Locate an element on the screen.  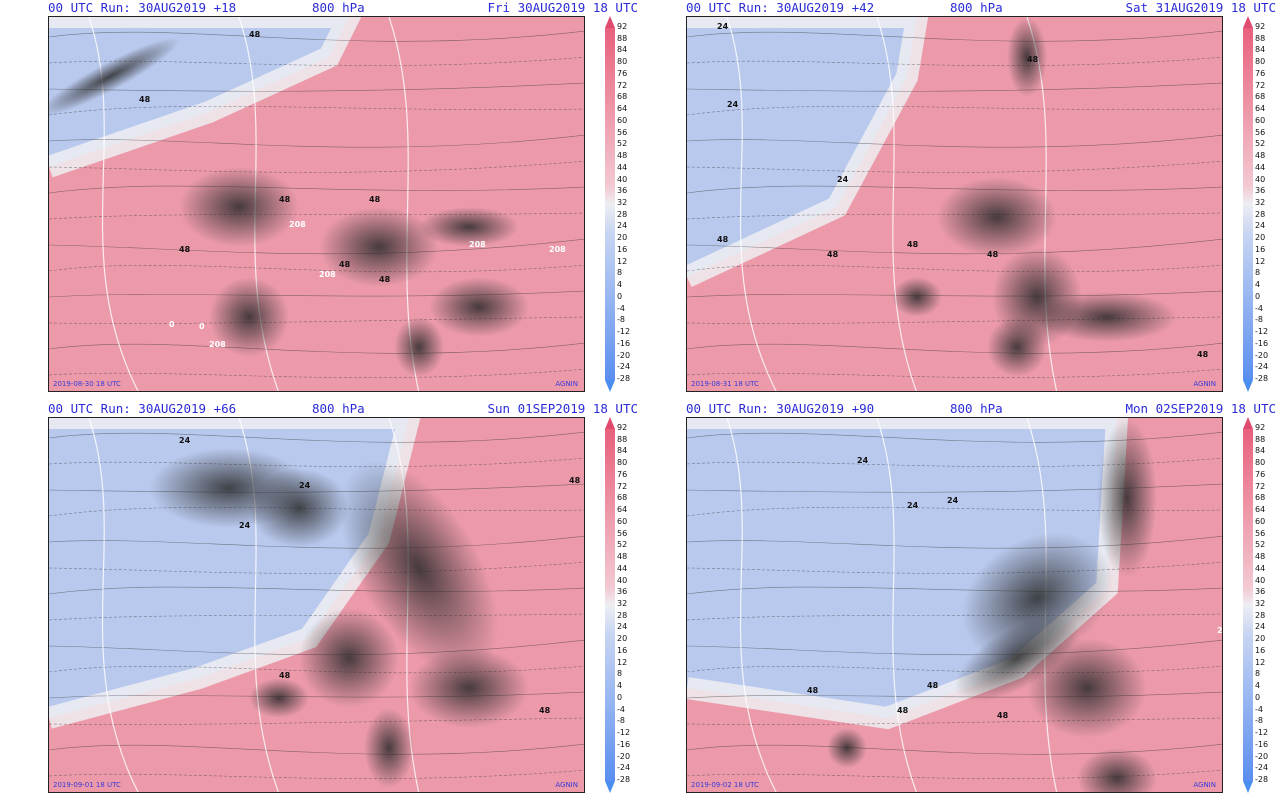
colorbar-tick-label: 76 is located at coordinates (1260, 73).